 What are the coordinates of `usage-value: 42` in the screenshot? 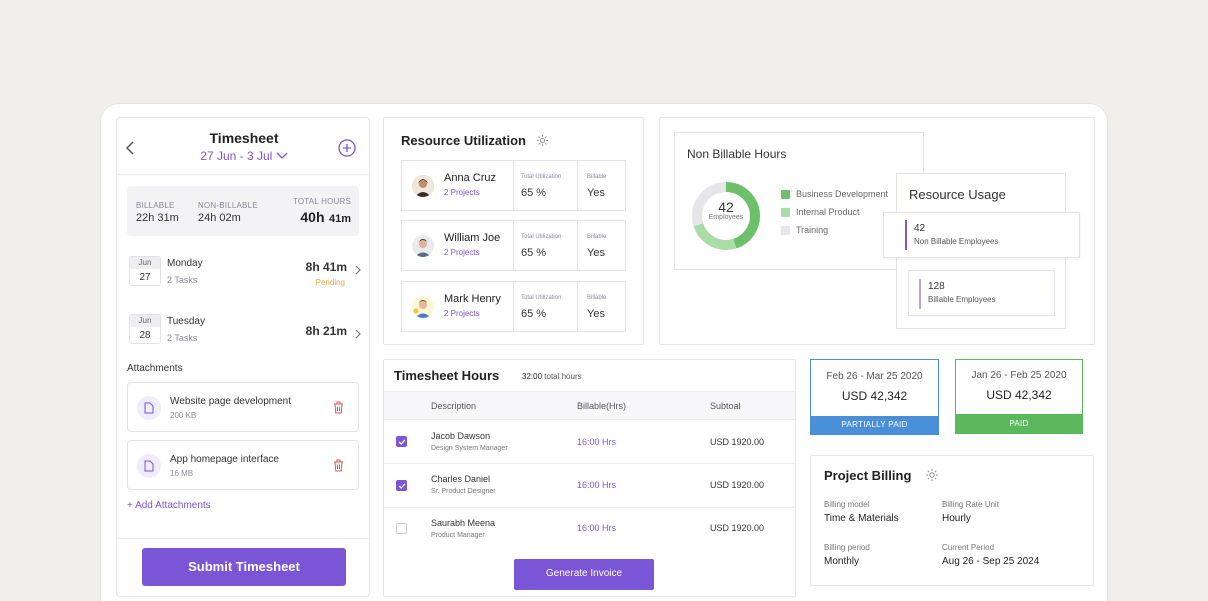 It's located at (920, 228).